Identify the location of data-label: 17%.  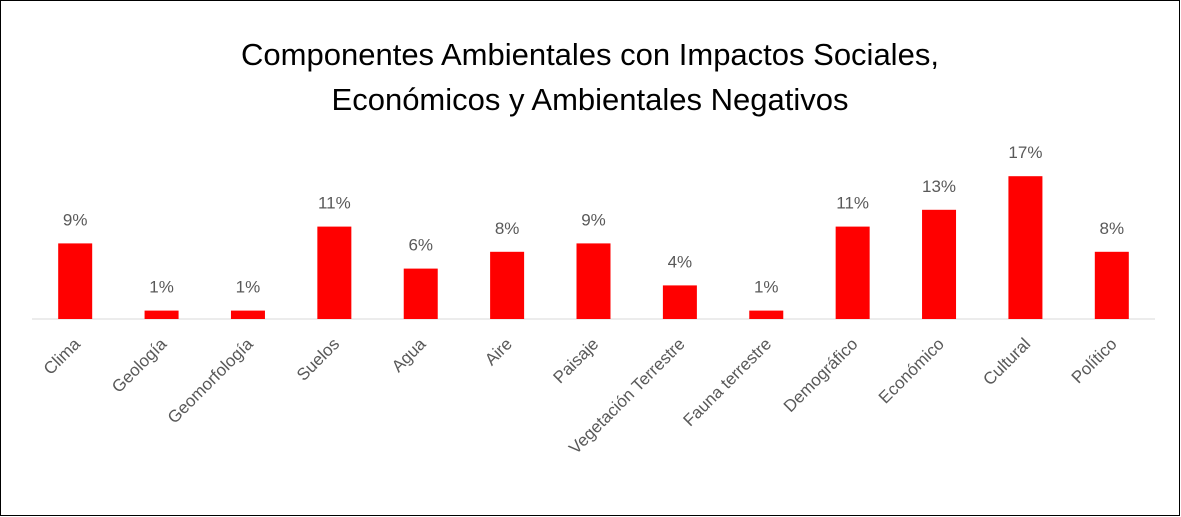
(1025, 152).